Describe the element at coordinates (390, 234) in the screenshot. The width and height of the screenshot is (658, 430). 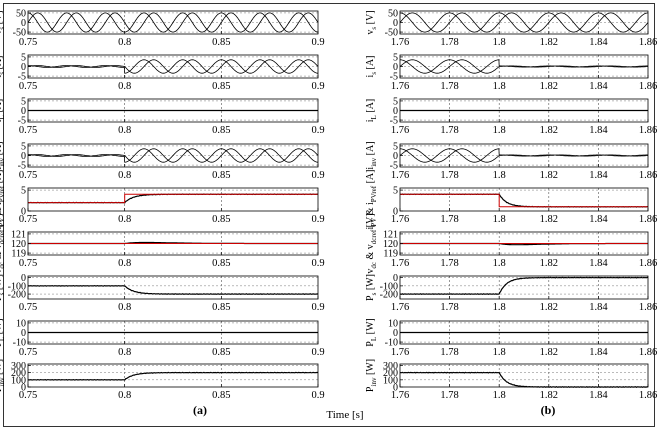
I see `y-tick-label: 121` at that location.